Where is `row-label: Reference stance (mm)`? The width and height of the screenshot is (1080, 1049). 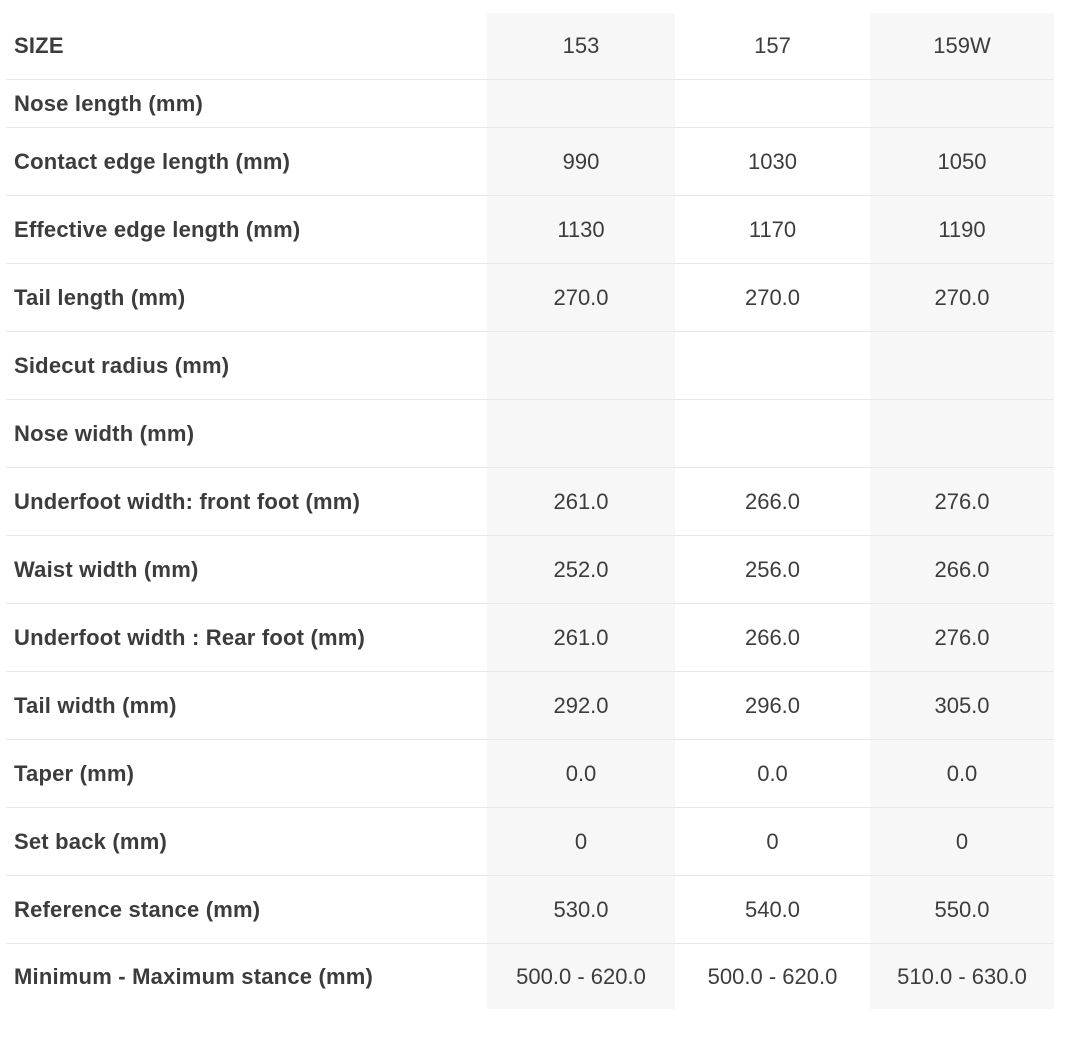 row-label: Reference stance (mm) is located at coordinates (137, 909).